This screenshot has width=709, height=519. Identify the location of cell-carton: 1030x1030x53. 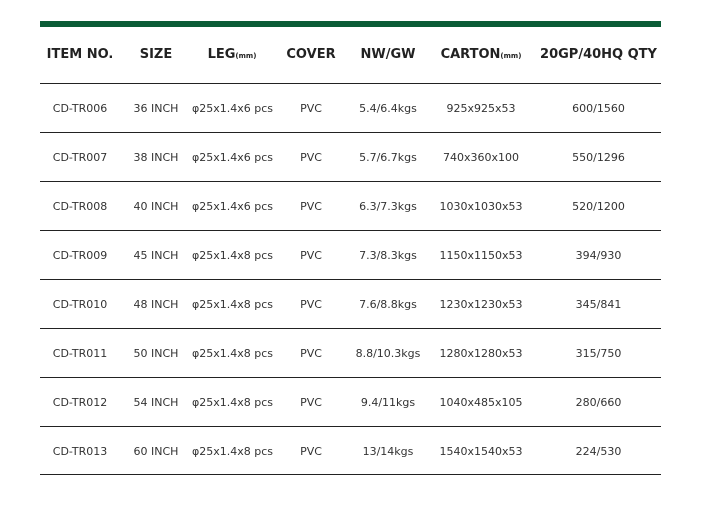
(481, 206).